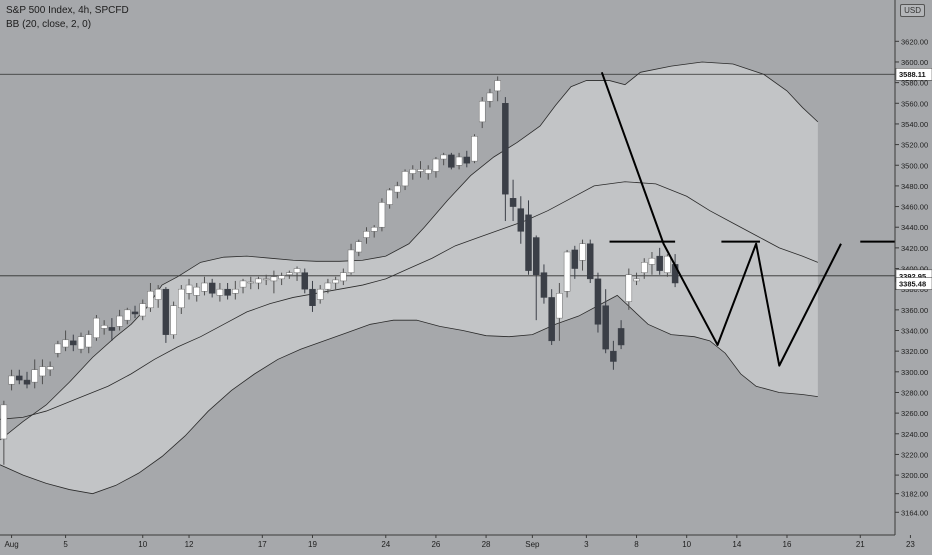 This screenshot has height=555, width=932. What do you see at coordinates (486, 544) in the screenshot?
I see `x-tick-label: 28` at bounding box center [486, 544].